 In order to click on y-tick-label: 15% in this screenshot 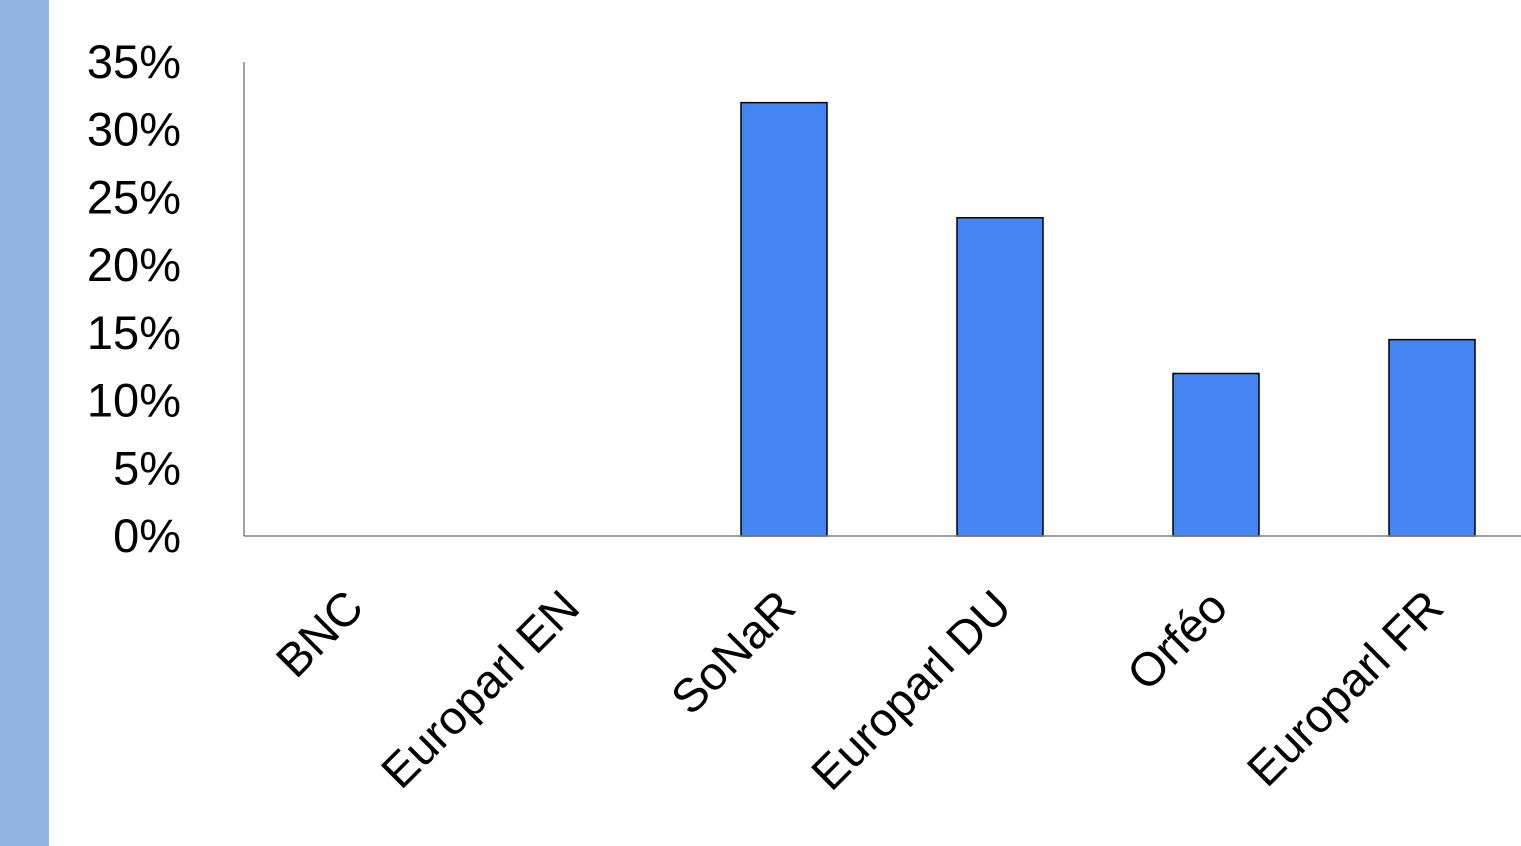, I will do `click(134, 332)`.